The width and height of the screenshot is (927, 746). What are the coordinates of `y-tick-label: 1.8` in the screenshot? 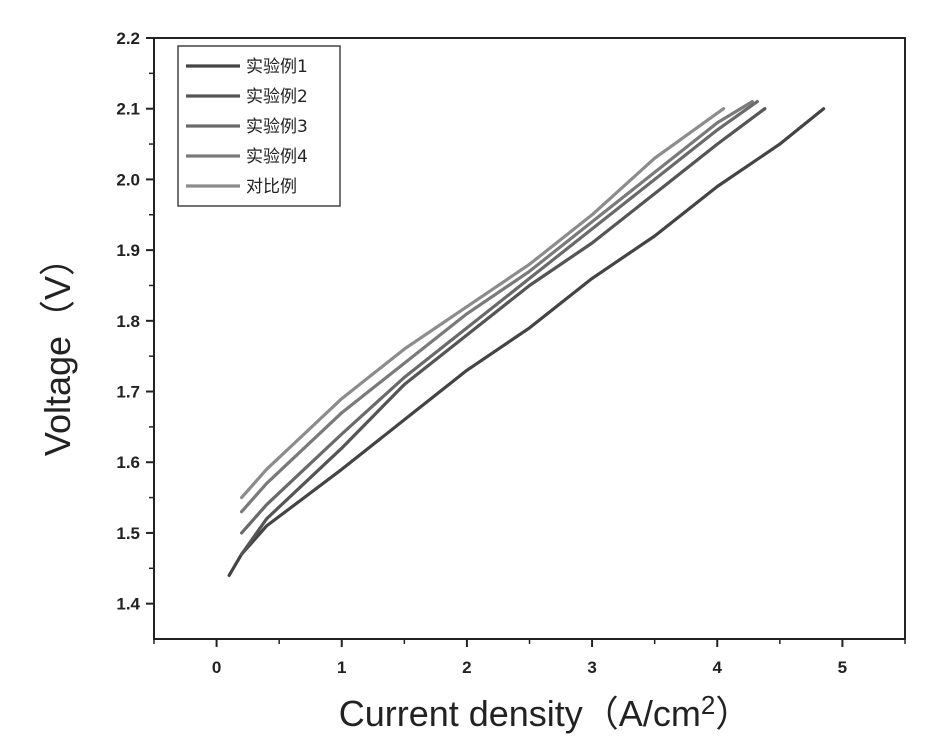 It's located at (128, 321).